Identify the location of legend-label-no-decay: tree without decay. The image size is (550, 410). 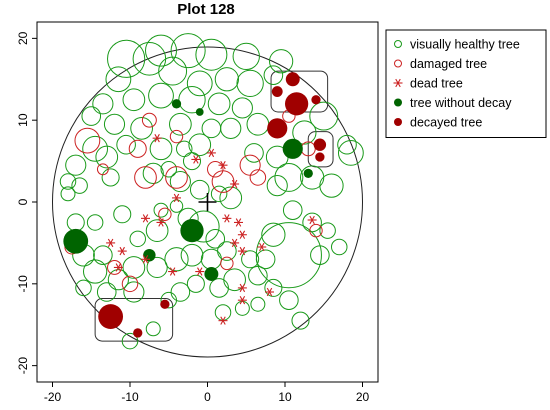
(461, 103).